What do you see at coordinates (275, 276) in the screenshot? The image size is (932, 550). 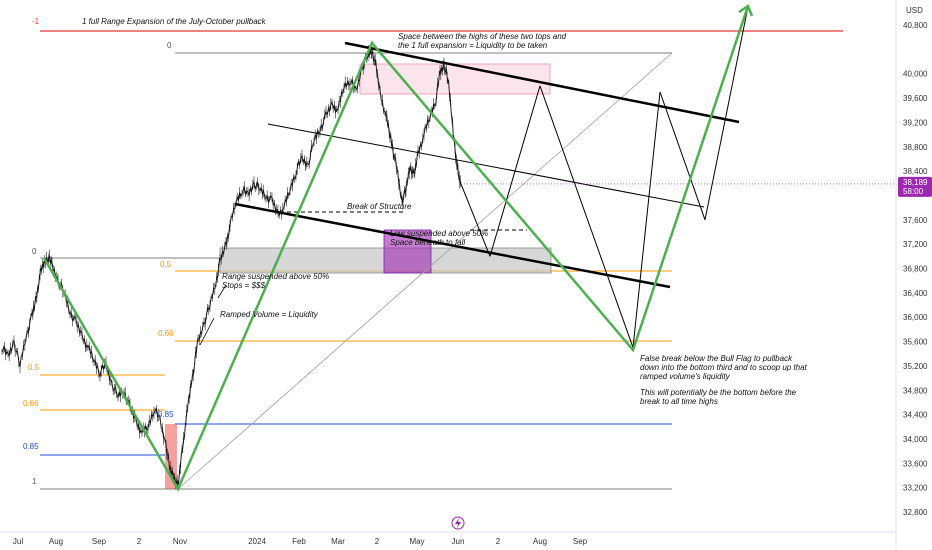 I see `note-range-suspended-line1: Range suspended above 50%` at bounding box center [275, 276].